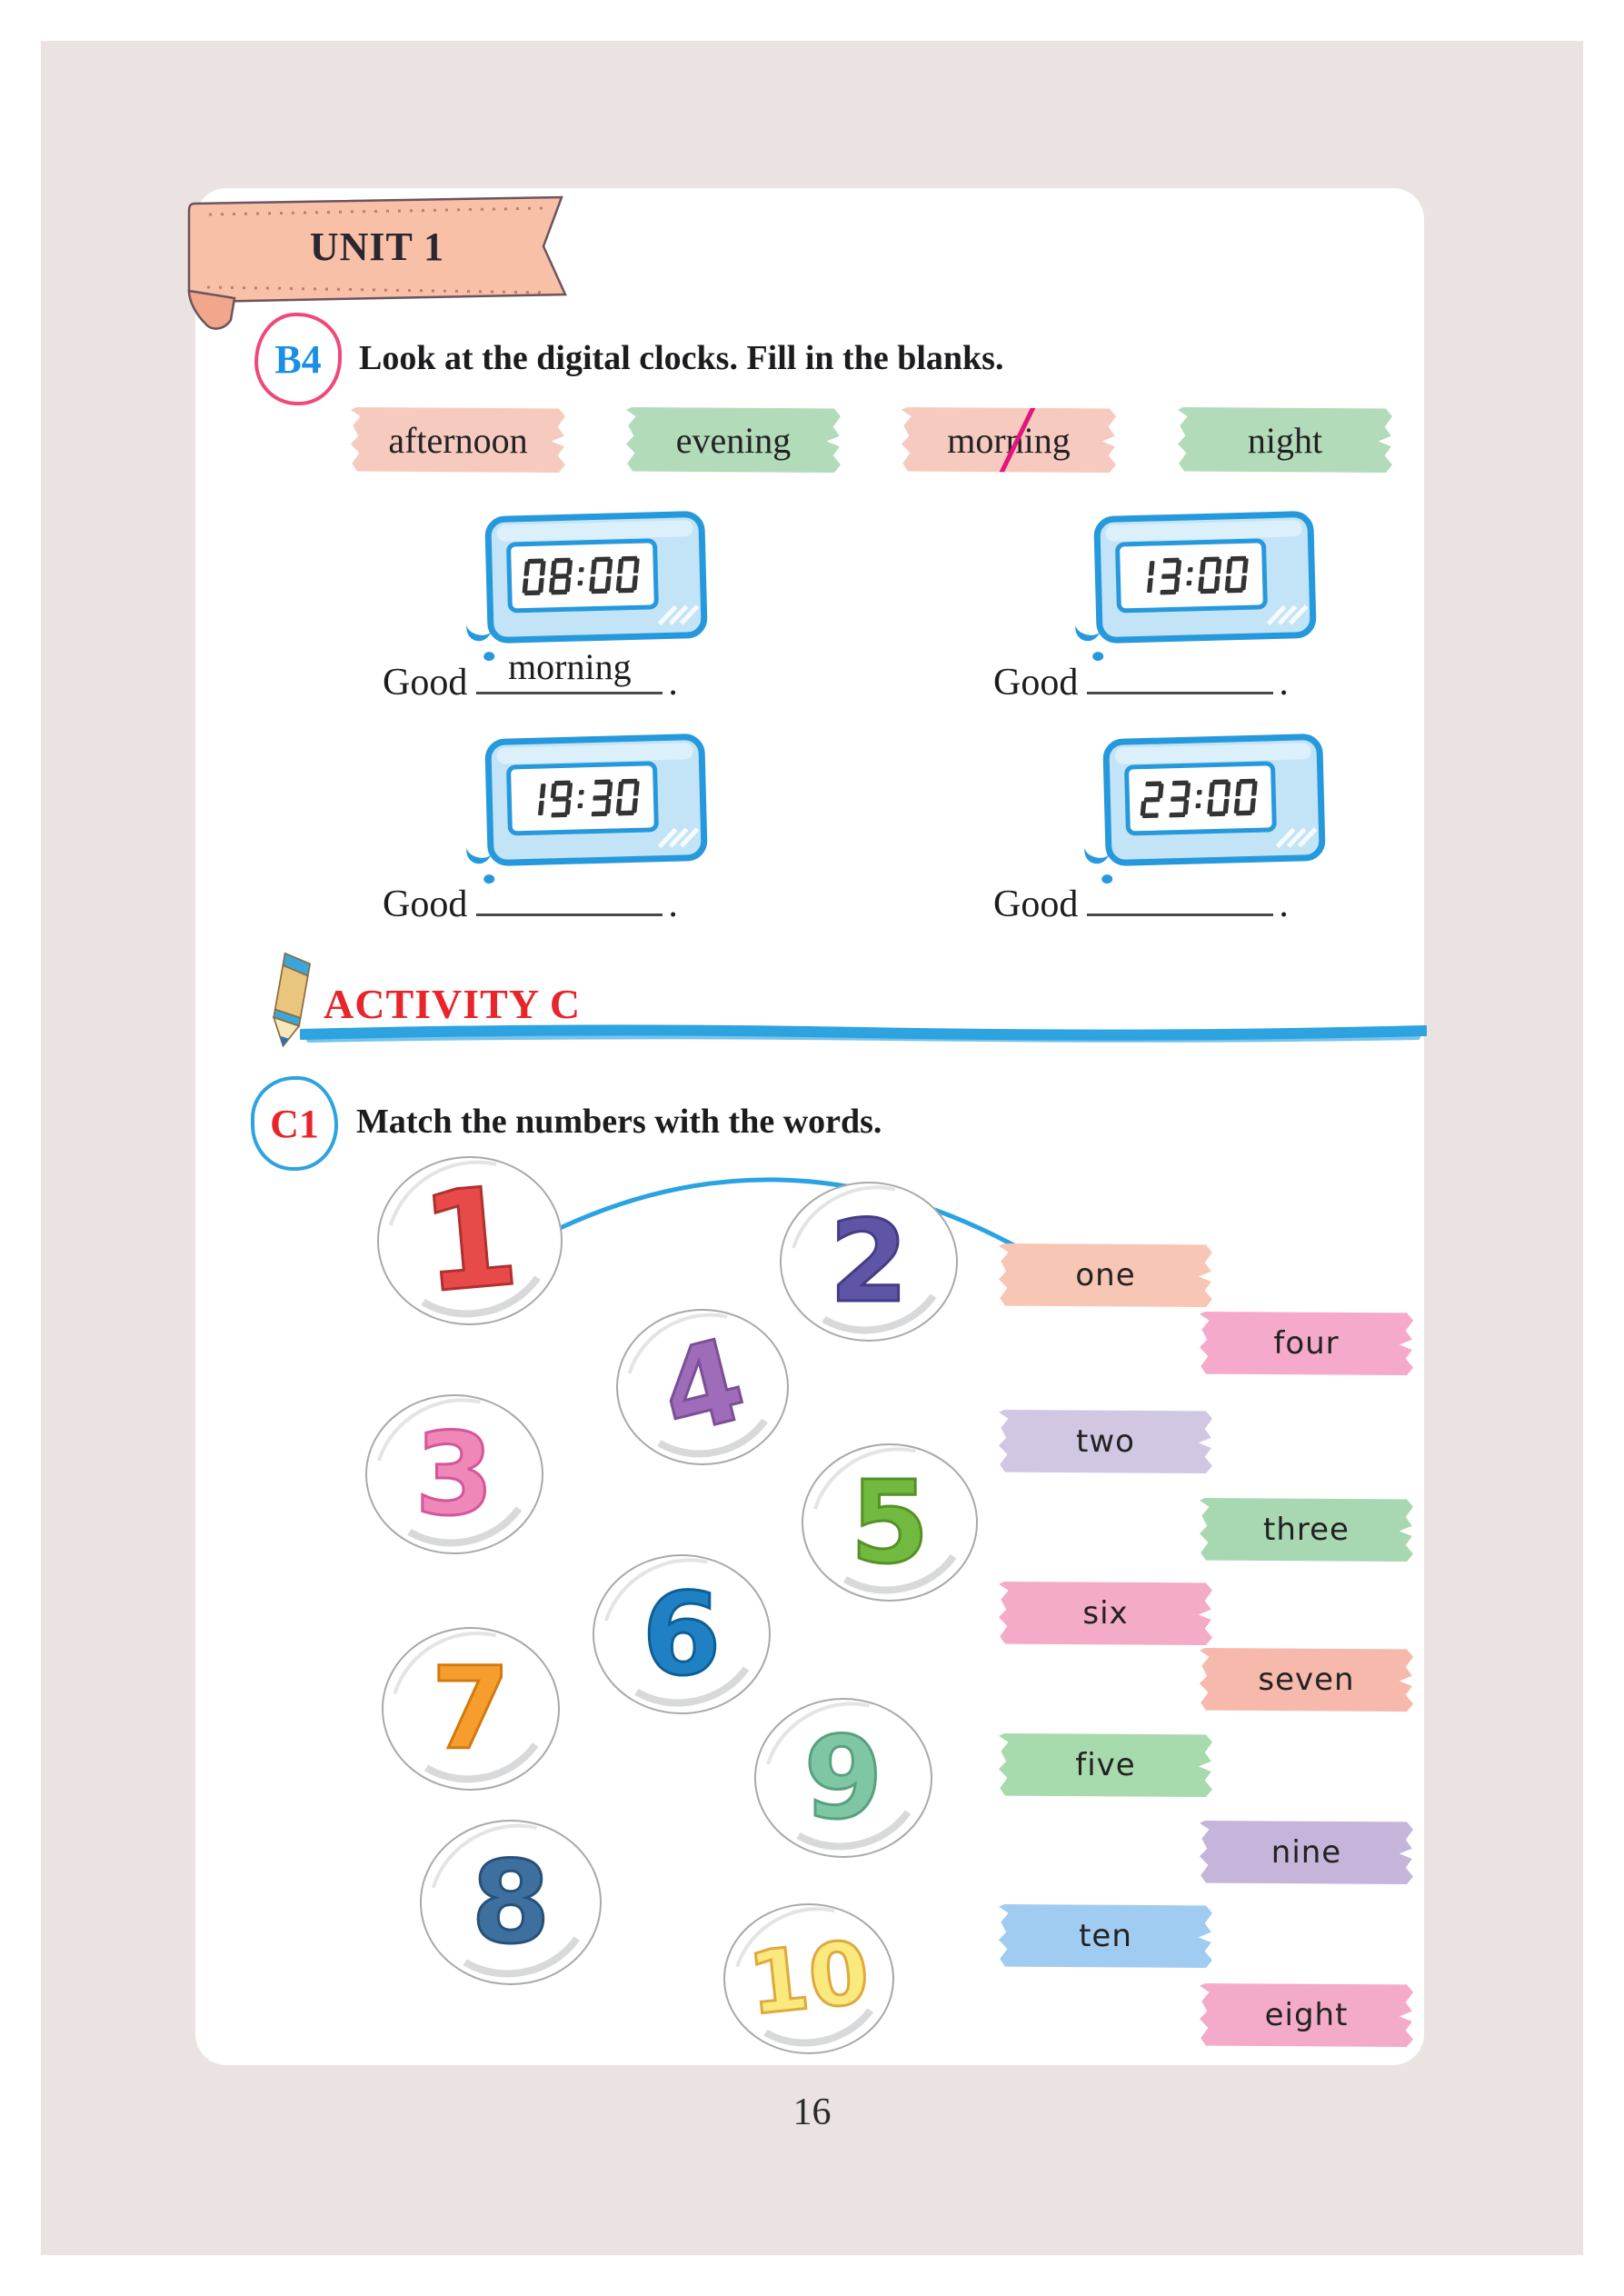  I want to click on word-bank-night: night, so click(1285, 440).